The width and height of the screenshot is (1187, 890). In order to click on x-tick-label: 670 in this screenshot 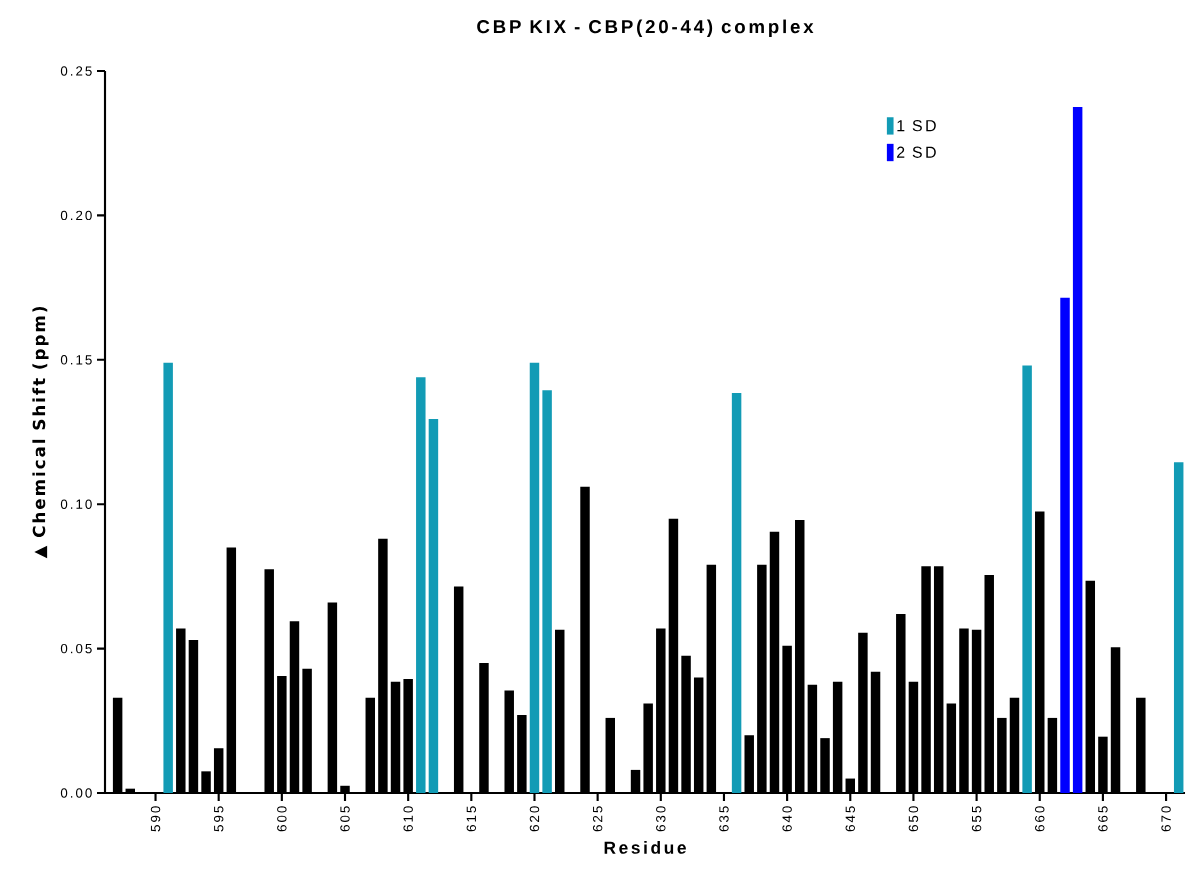, I will do `click(1166, 819)`.